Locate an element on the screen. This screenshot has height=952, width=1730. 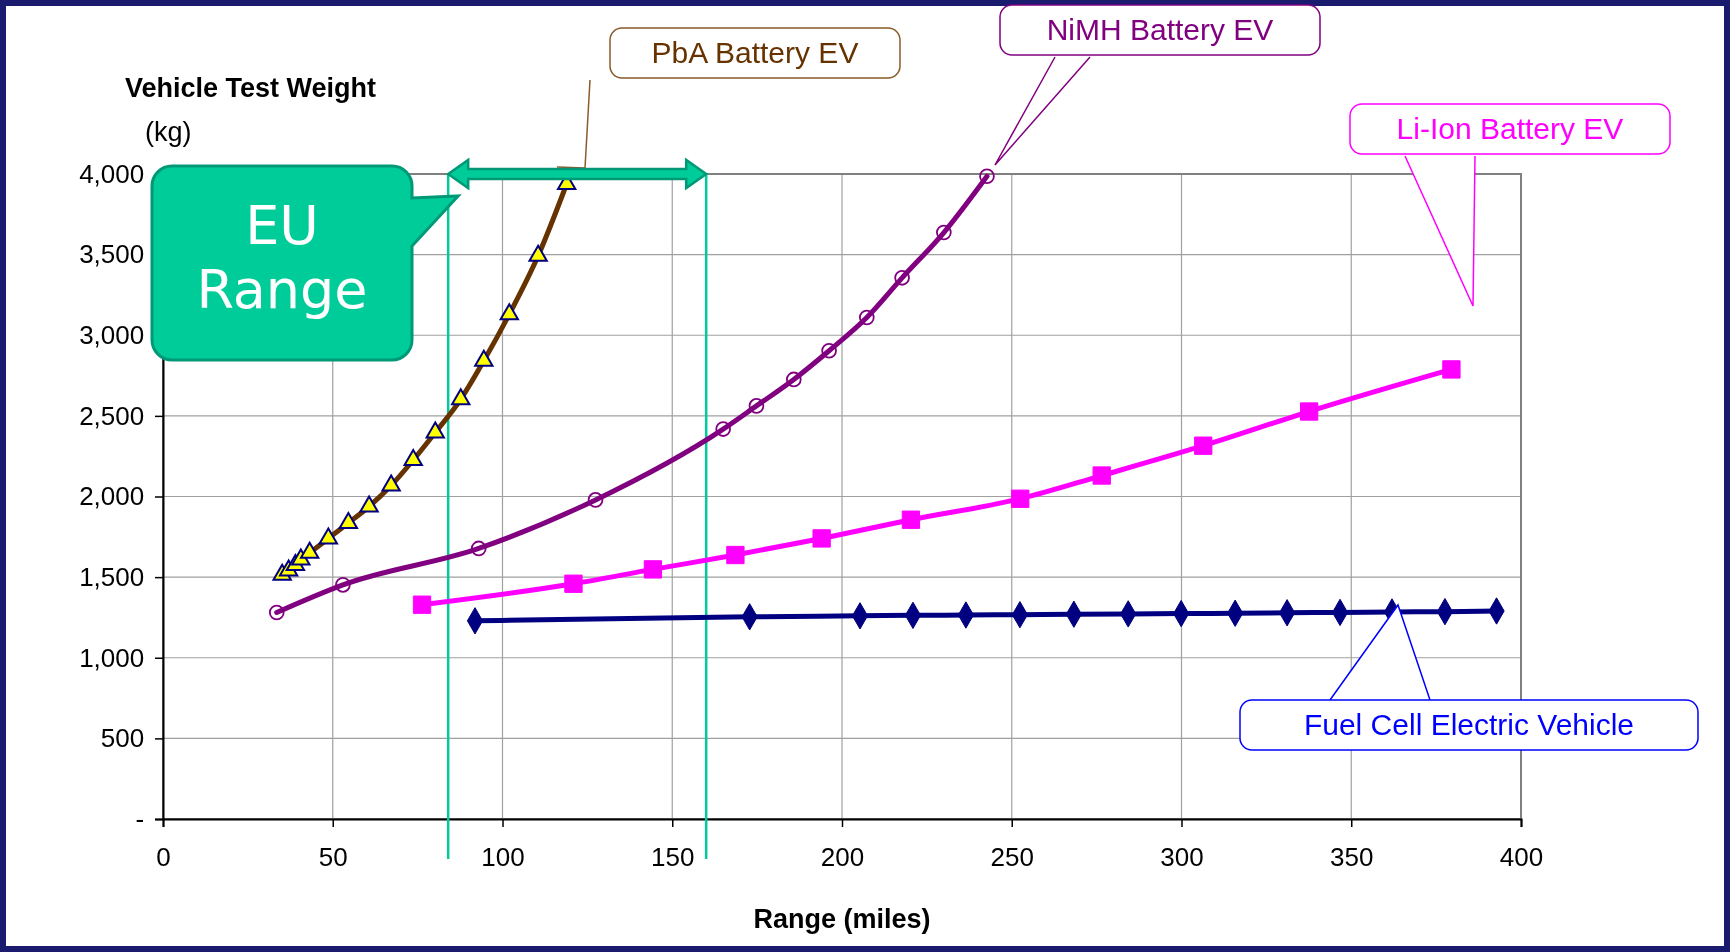
text: PbA Battery EV is located at coordinates (755, 52).